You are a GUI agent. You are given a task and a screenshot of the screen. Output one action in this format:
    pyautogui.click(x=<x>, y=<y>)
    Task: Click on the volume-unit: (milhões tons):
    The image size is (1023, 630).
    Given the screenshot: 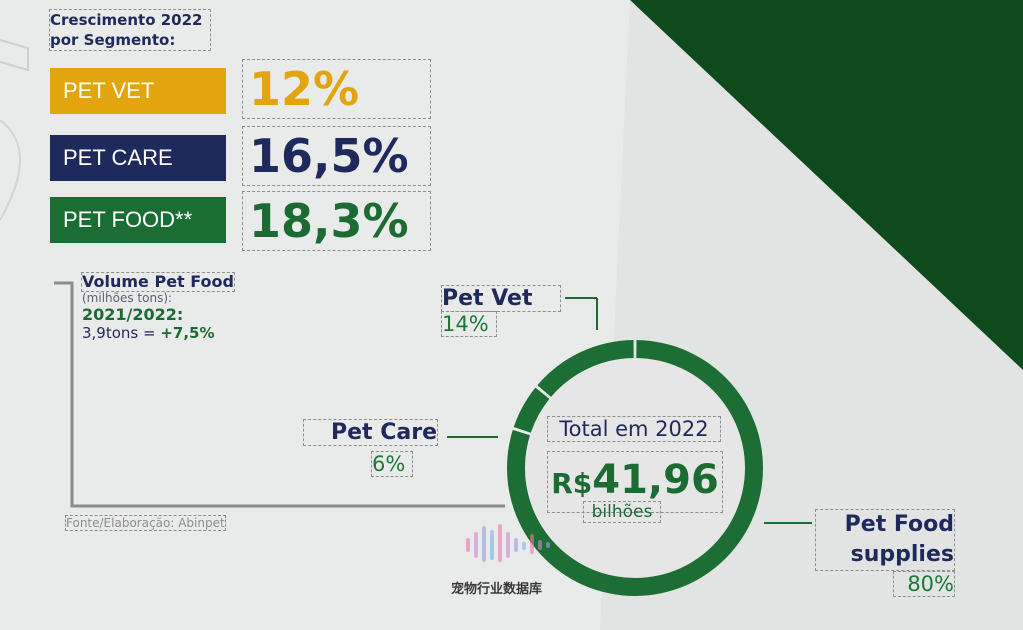 What is the action you would take?
    pyautogui.click(x=127, y=298)
    